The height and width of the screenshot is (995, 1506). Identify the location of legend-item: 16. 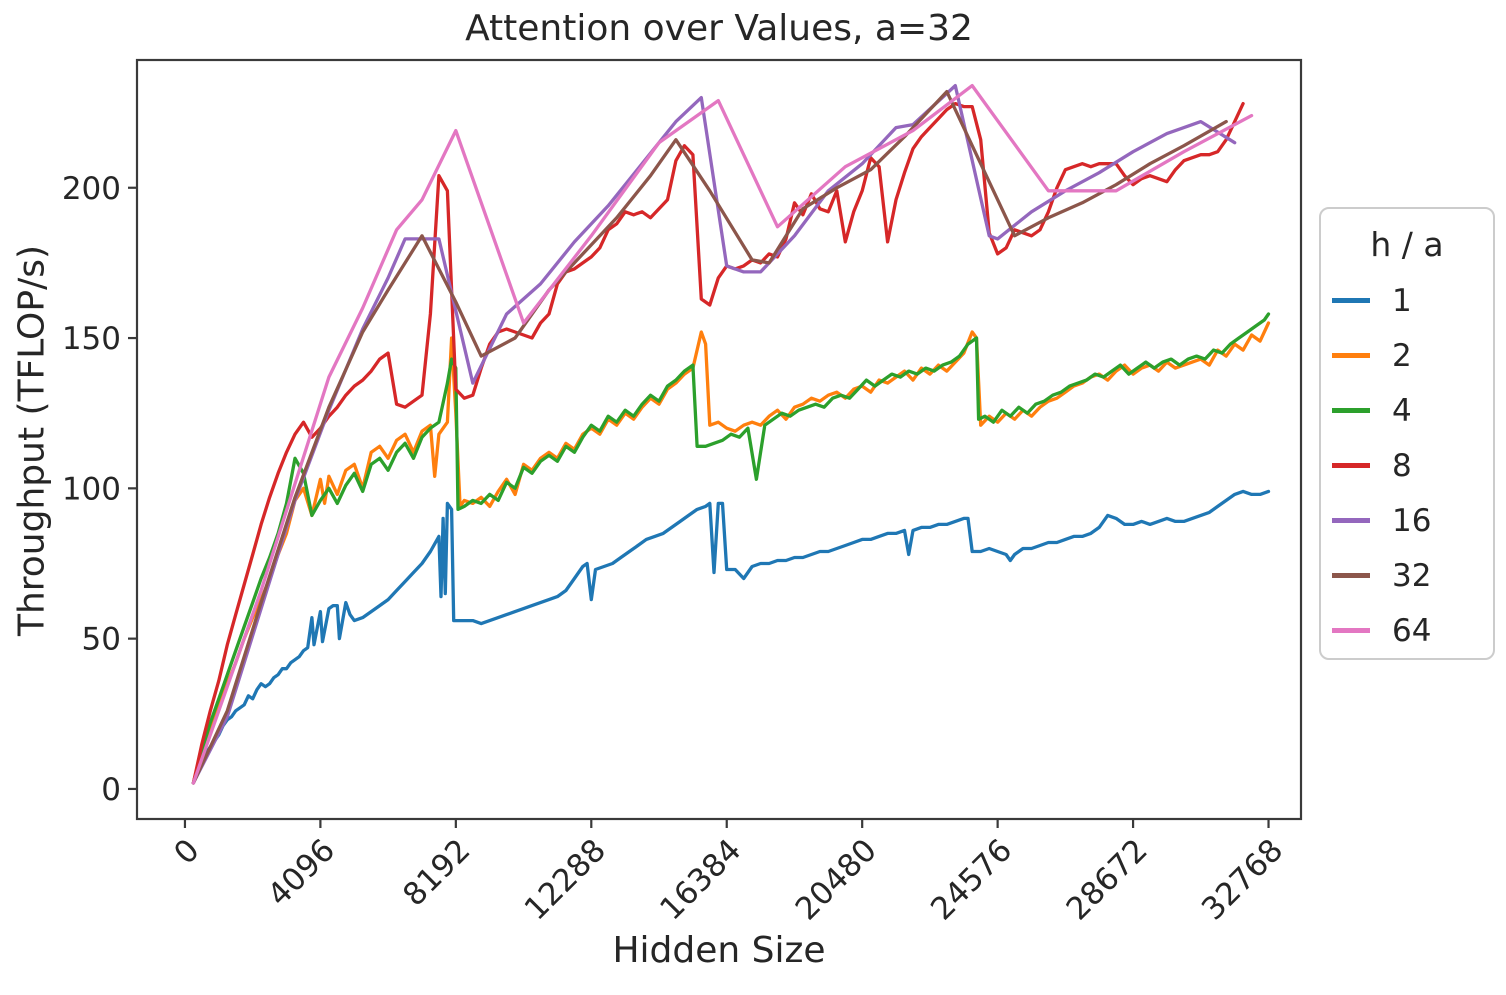
(1407, 520).